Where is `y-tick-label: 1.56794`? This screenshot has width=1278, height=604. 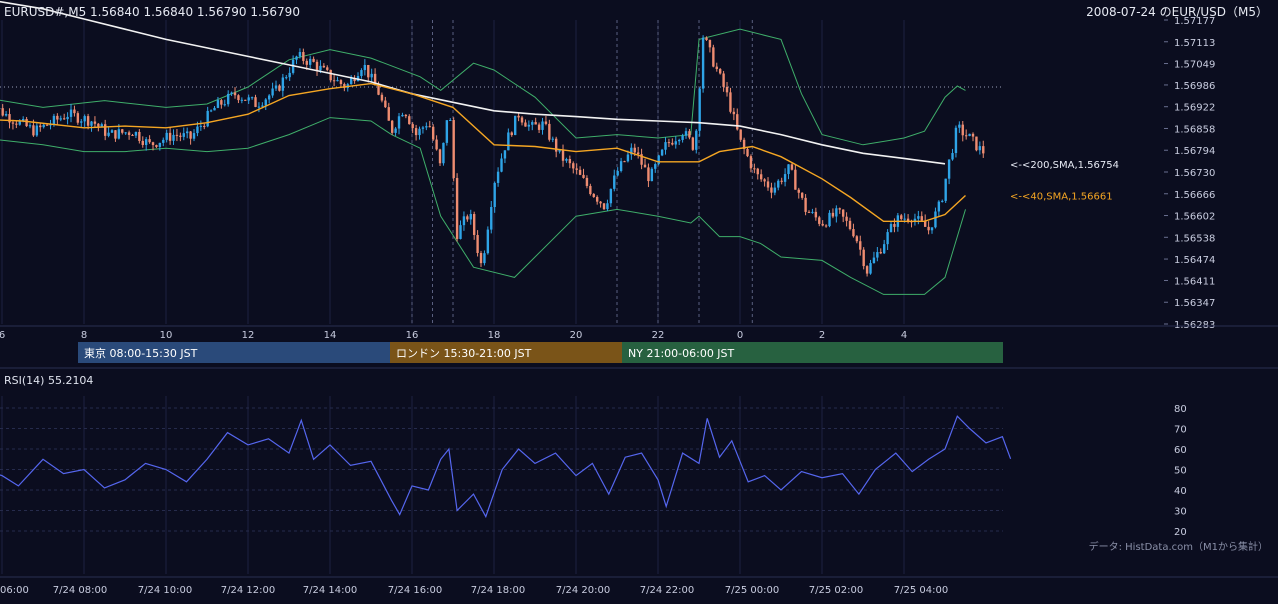
y-tick-label: 1.56794 is located at coordinates (1194, 151).